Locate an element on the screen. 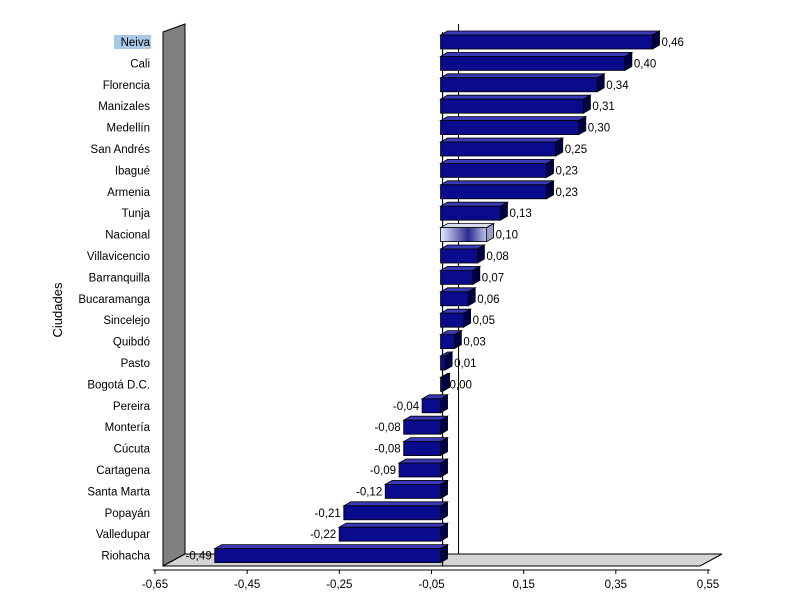 The width and height of the screenshot is (811, 603). side-wall is located at coordinates (174, 295).